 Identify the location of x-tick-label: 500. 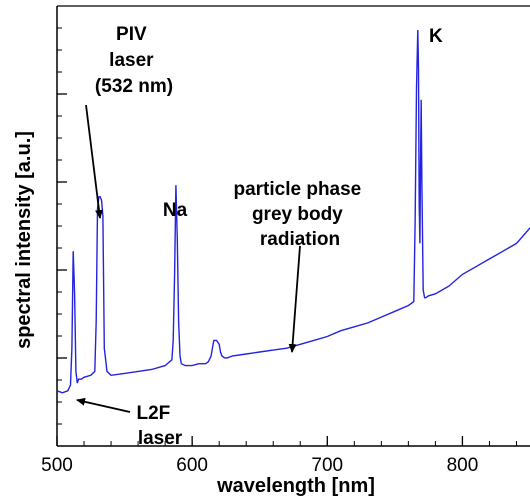
(57, 465).